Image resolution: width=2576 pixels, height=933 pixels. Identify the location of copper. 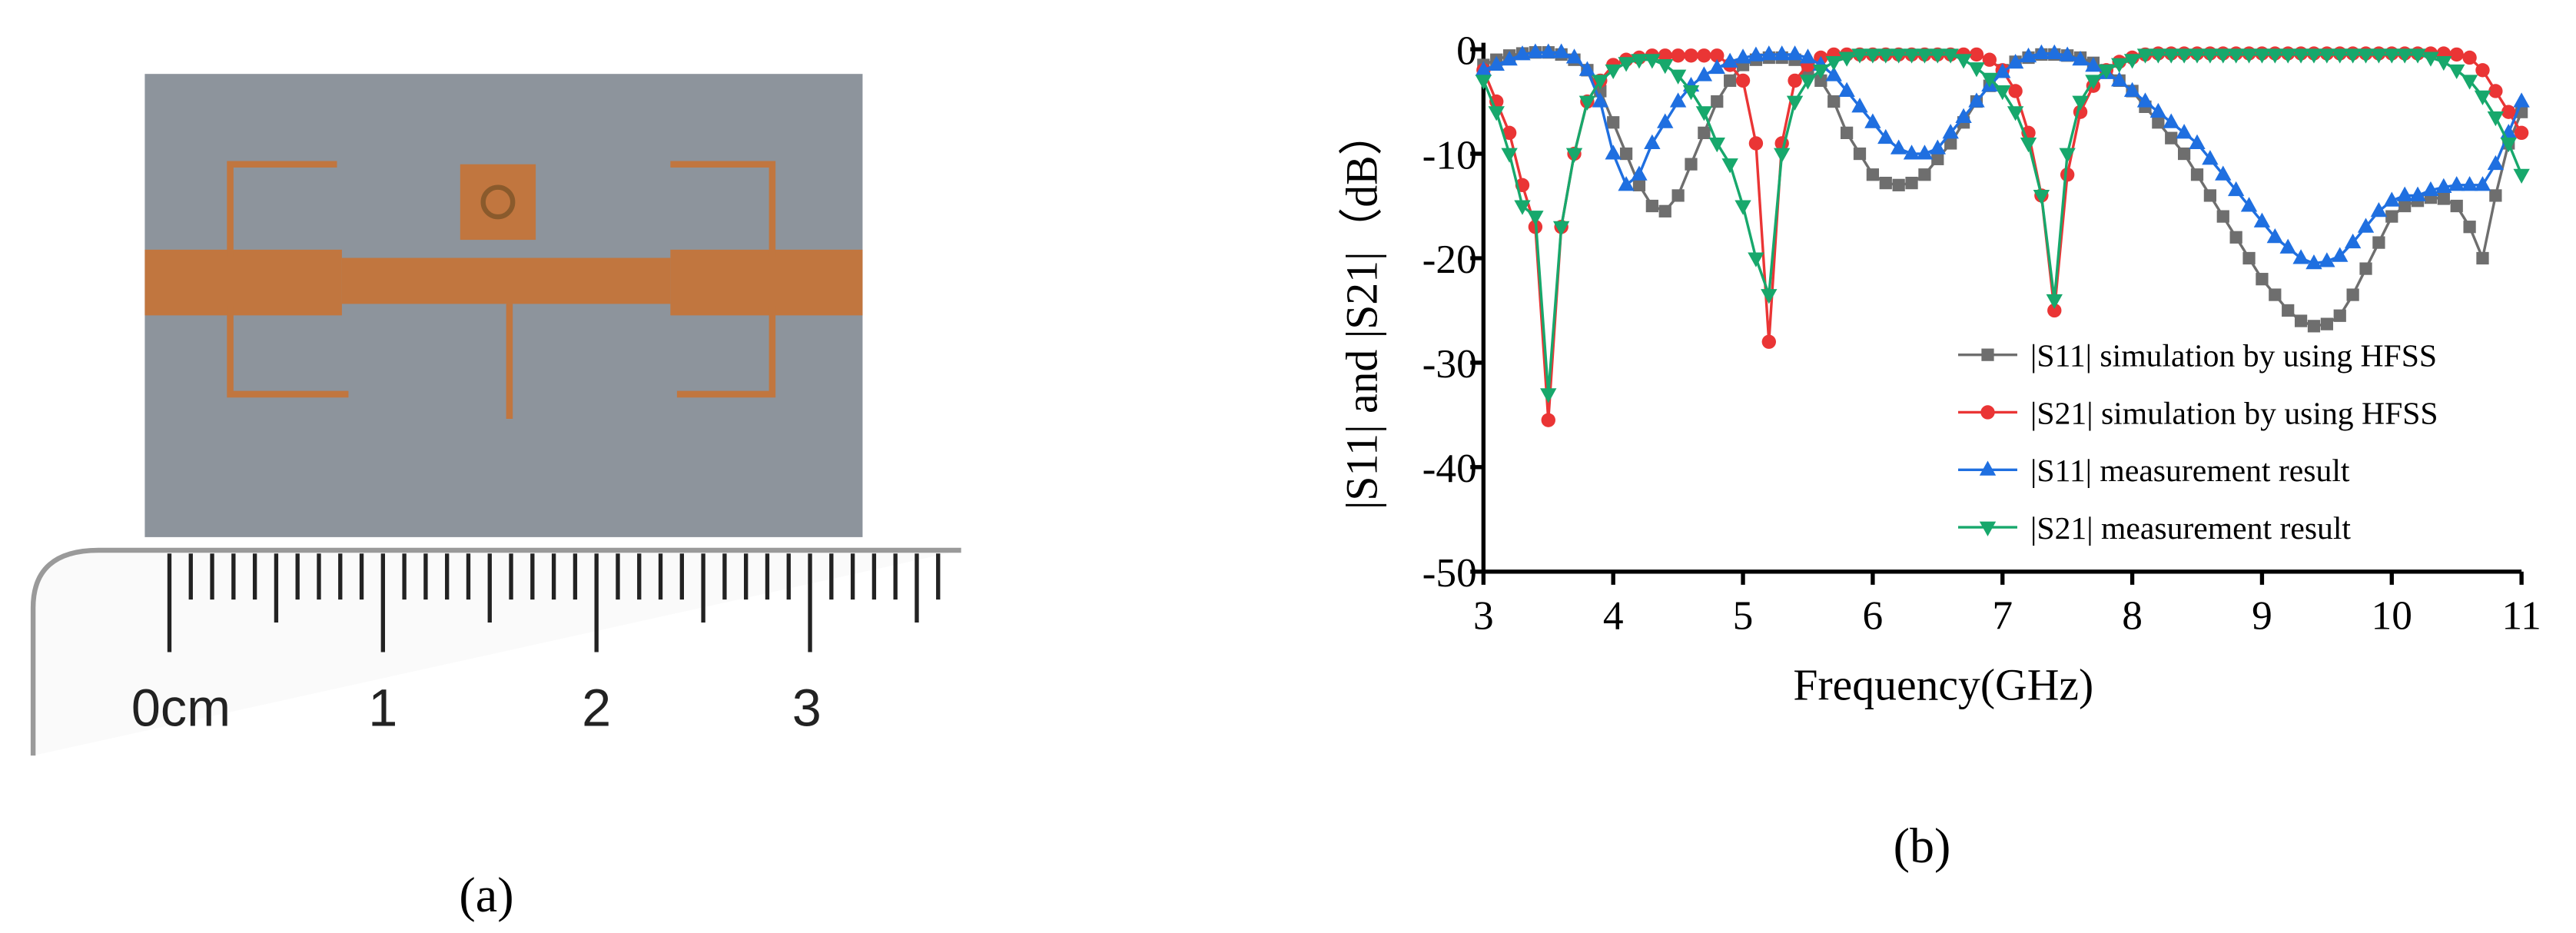
(503, 240).